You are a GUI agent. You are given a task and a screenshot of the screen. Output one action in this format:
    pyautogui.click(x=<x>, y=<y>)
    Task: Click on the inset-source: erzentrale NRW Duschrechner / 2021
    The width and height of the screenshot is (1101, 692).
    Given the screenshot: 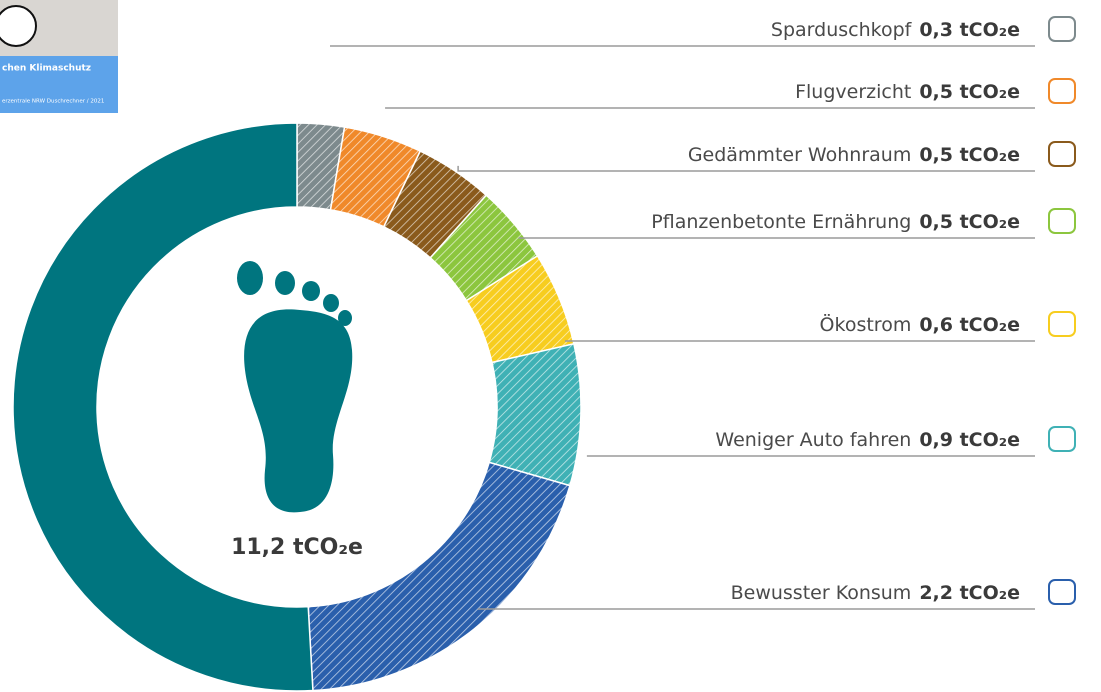 What is the action you would take?
    pyautogui.click(x=53, y=102)
    